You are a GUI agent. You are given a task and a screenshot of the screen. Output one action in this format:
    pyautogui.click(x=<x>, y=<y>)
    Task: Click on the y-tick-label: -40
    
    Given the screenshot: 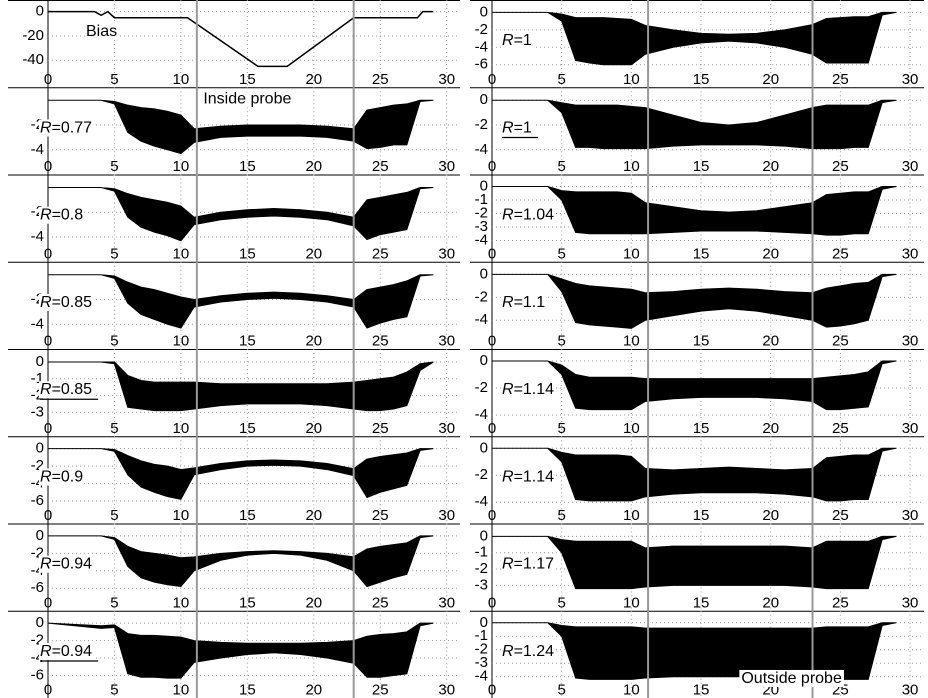 What is the action you would take?
    pyautogui.click(x=33, y=59)
    